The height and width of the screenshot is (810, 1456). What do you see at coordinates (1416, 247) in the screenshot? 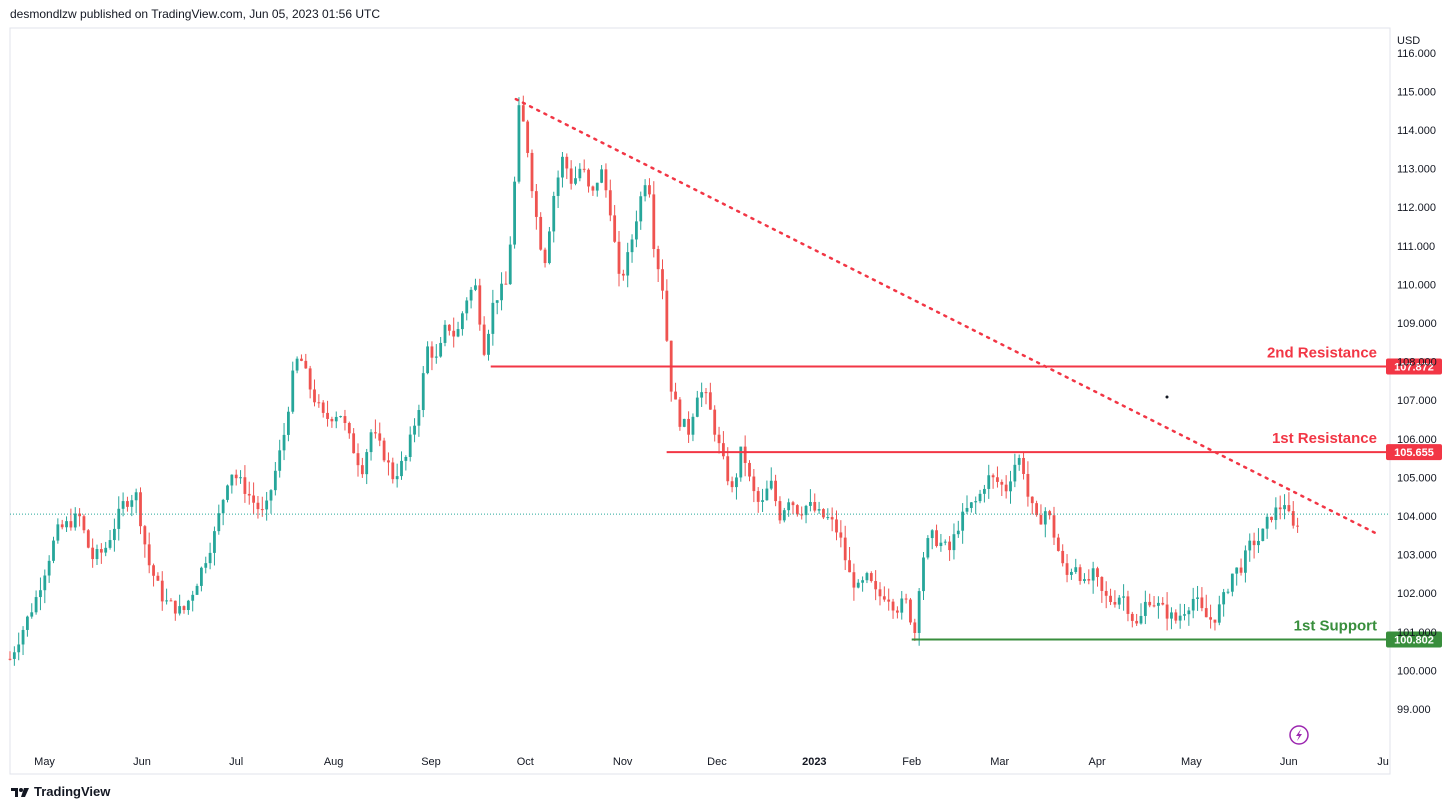
I see `price-tick-label: 111.000` at bounding box center [1416, 247].